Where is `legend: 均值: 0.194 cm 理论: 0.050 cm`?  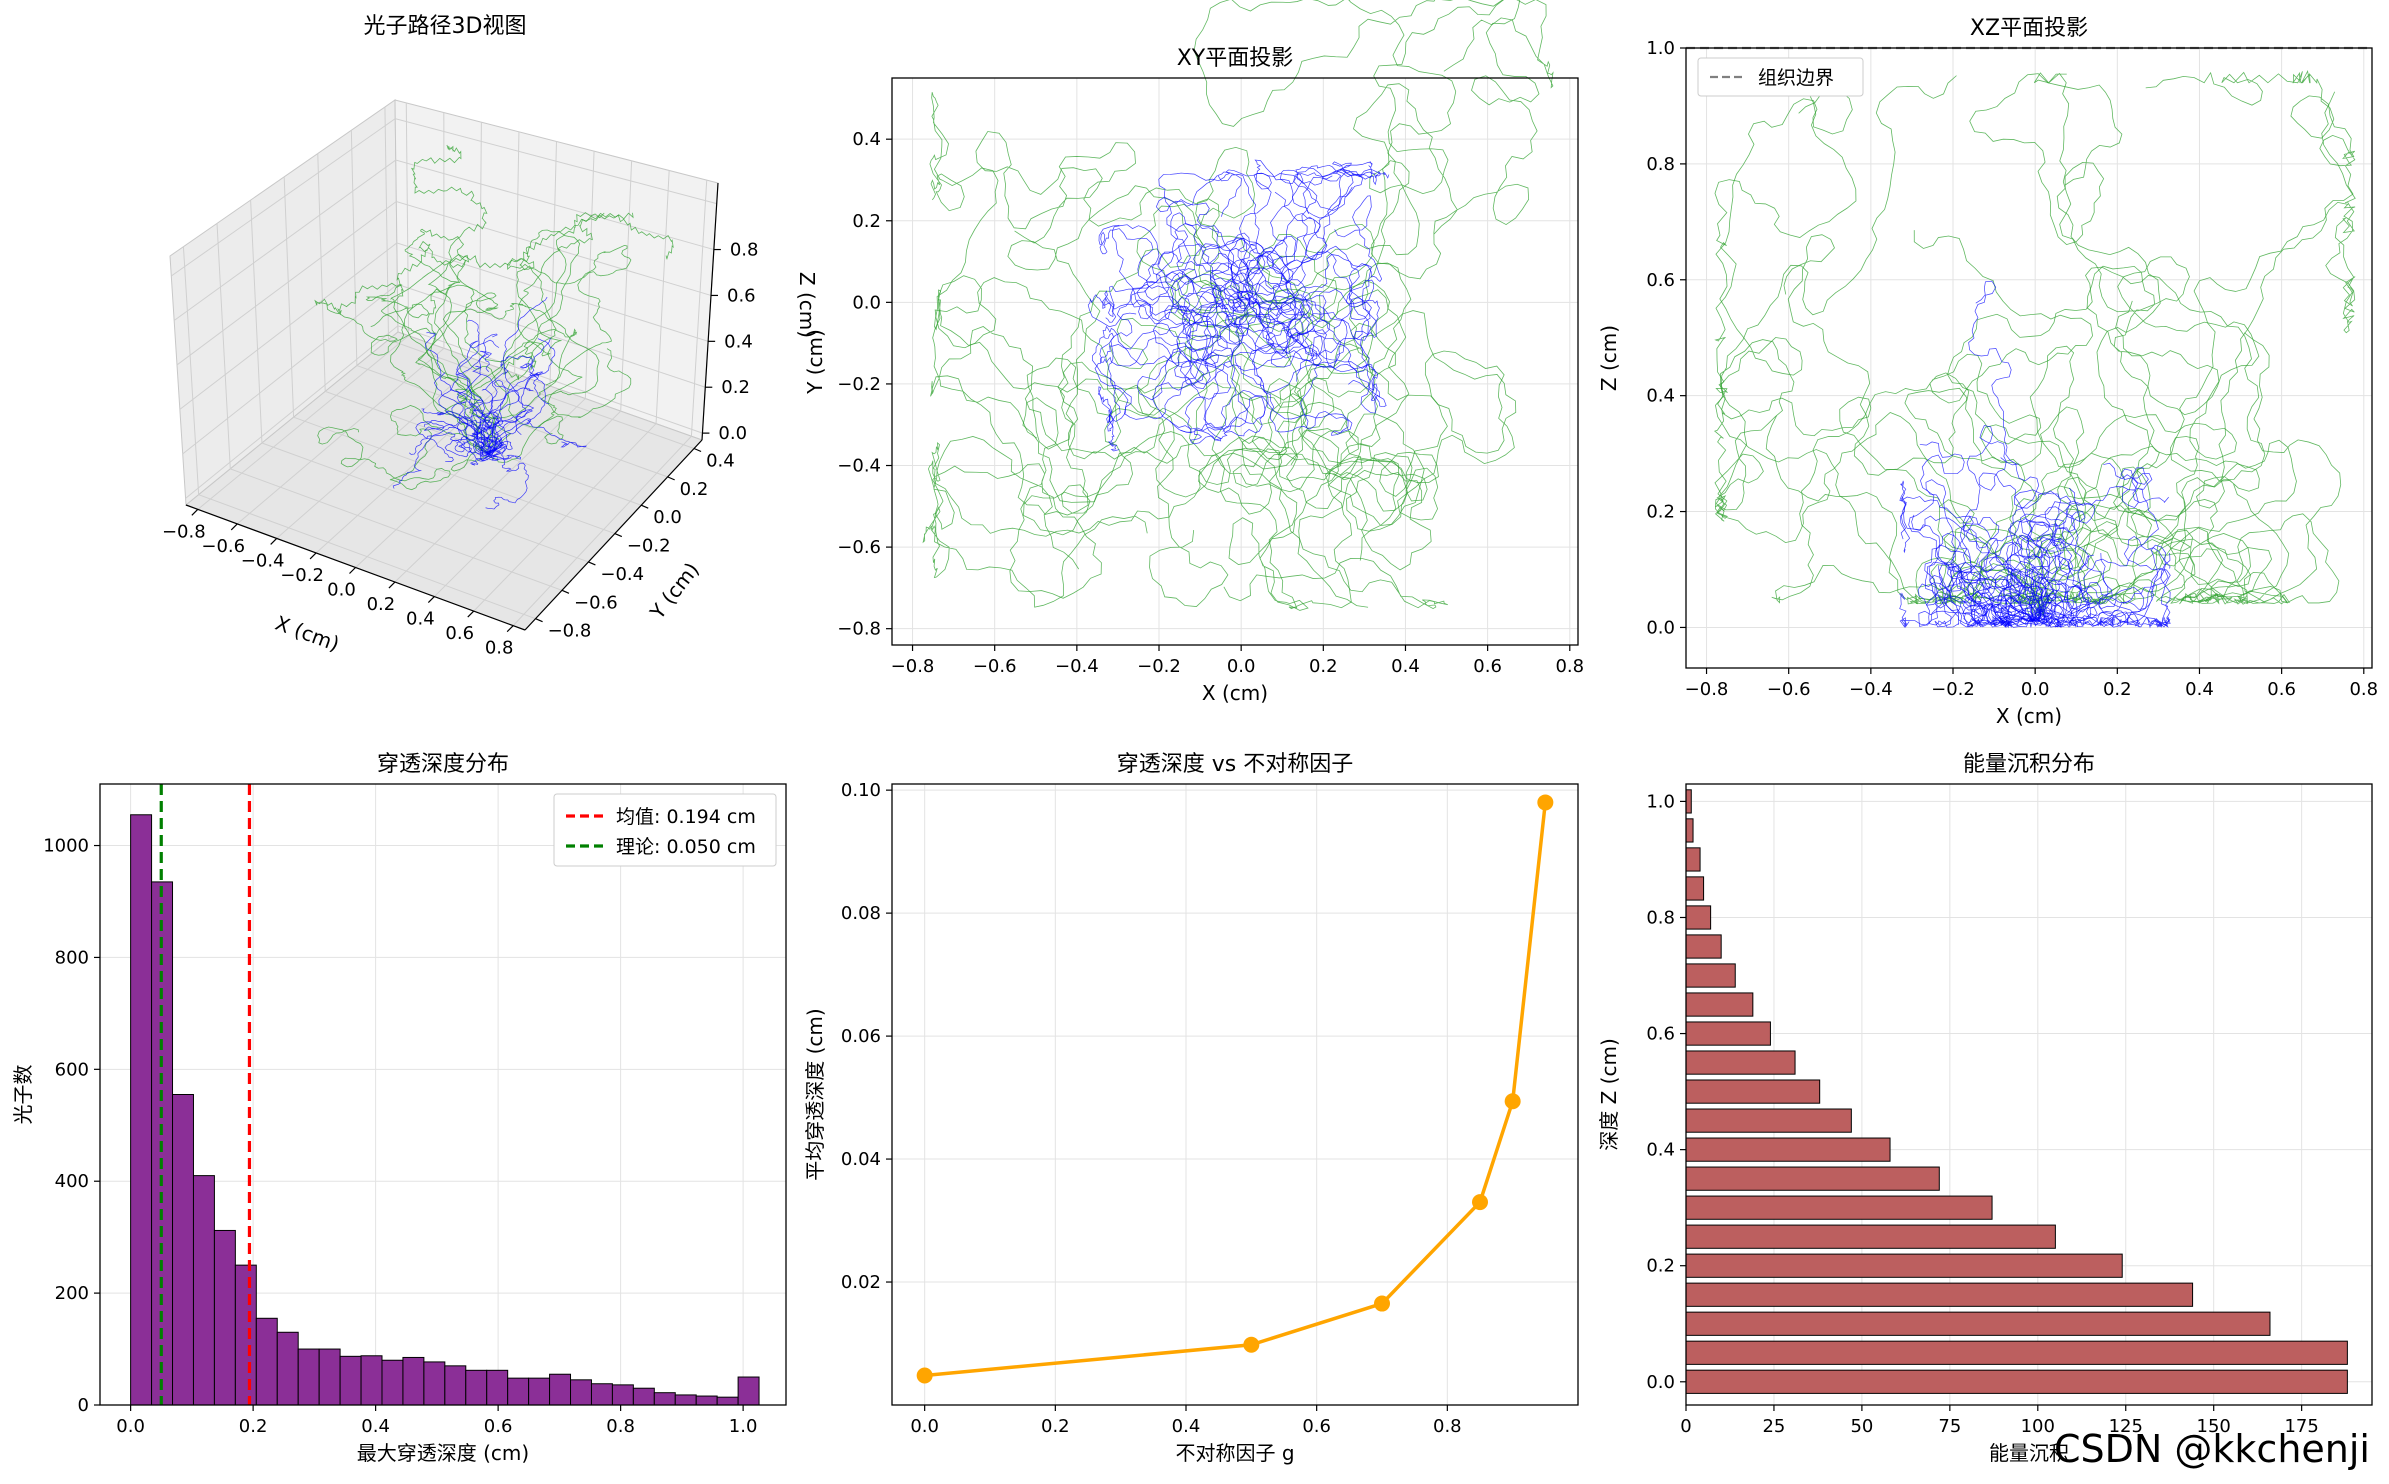 legend: 均值: 0.194 cm 理论: 0.050 cm is located at coordinates (665, 830).